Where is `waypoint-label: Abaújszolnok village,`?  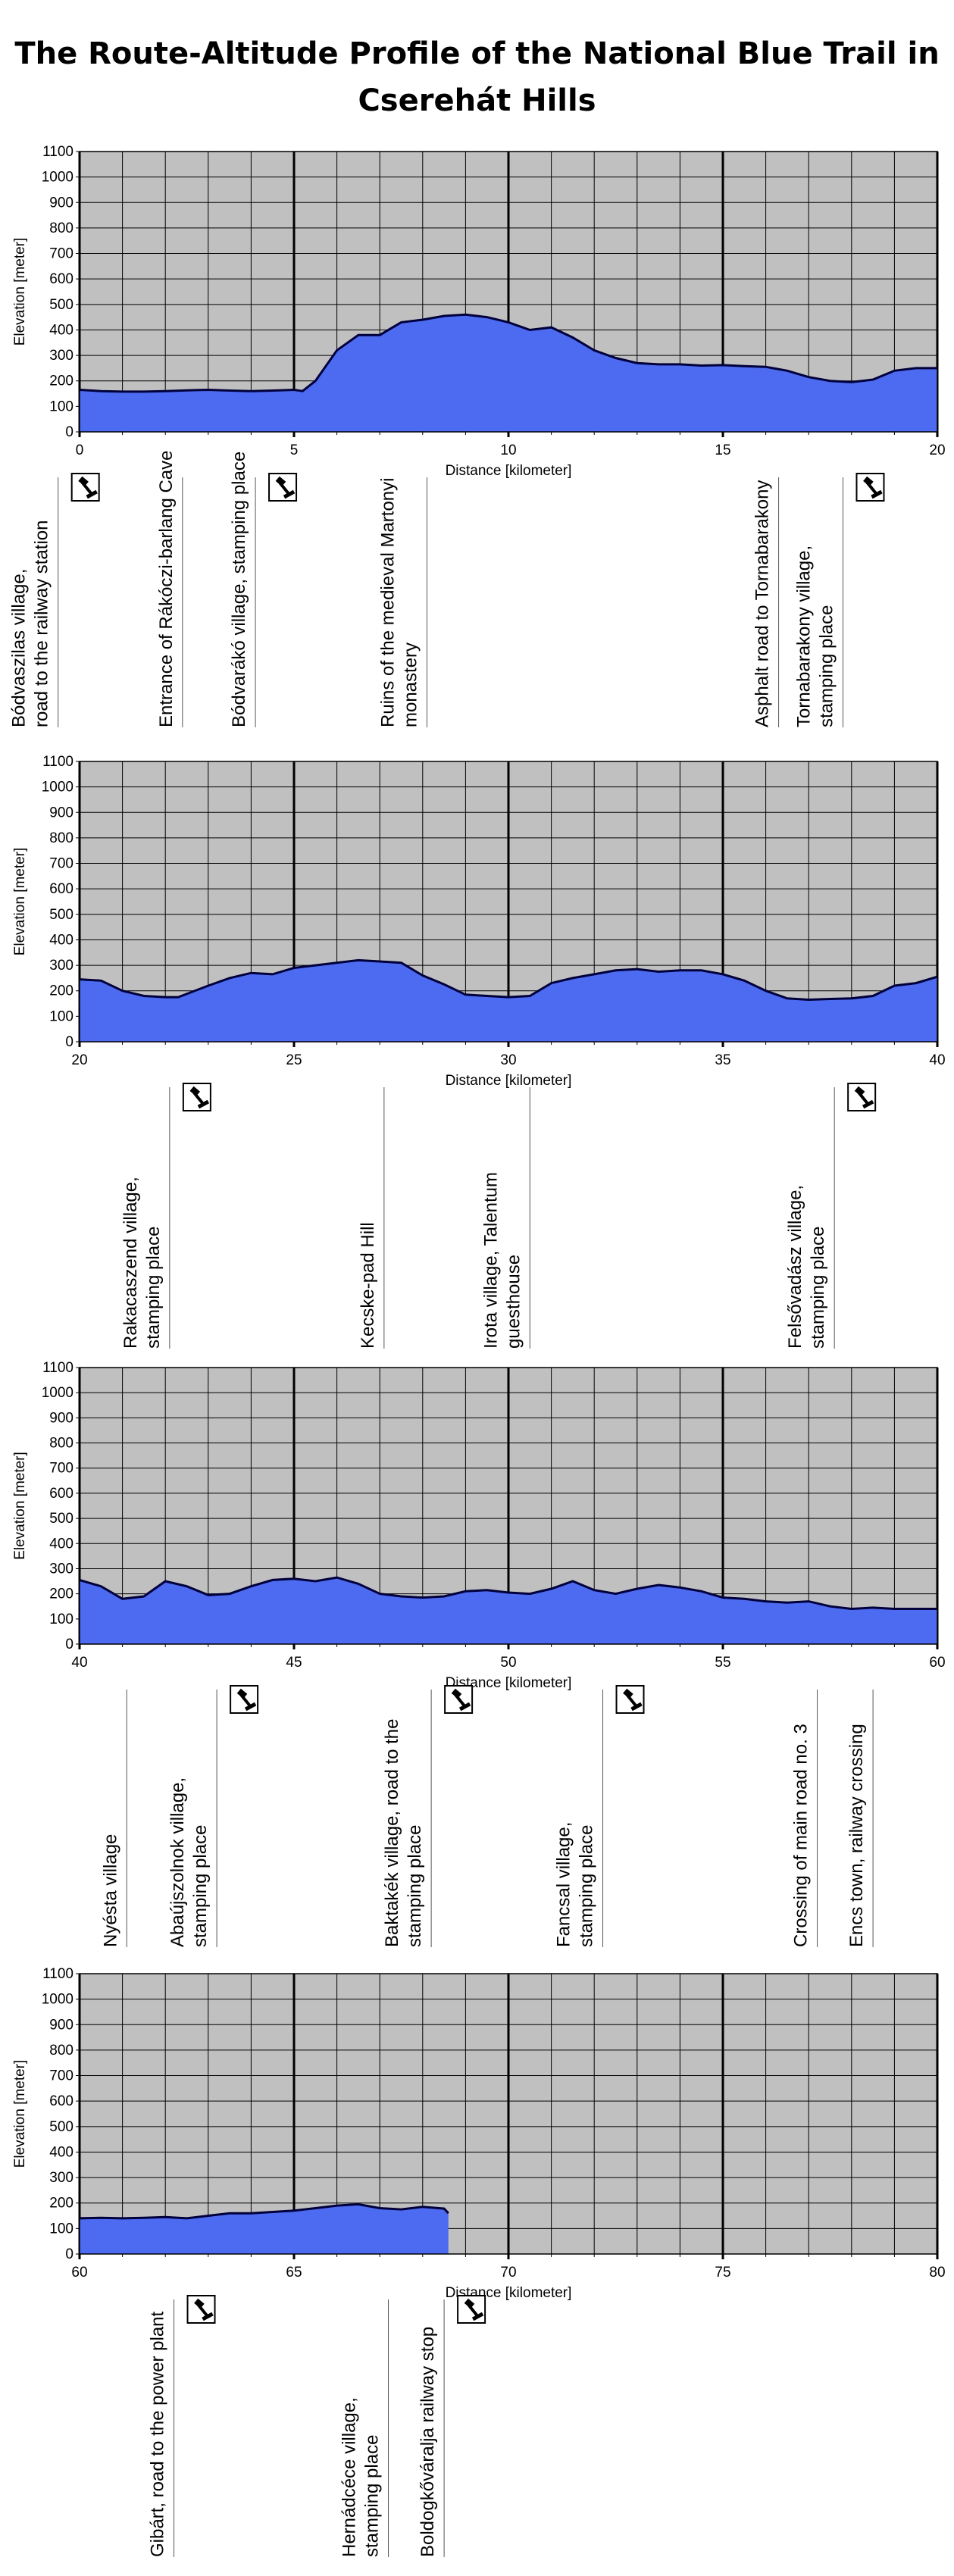
waypoint-label: Abaújszolnok village, is located at coordinates (177, 1862).